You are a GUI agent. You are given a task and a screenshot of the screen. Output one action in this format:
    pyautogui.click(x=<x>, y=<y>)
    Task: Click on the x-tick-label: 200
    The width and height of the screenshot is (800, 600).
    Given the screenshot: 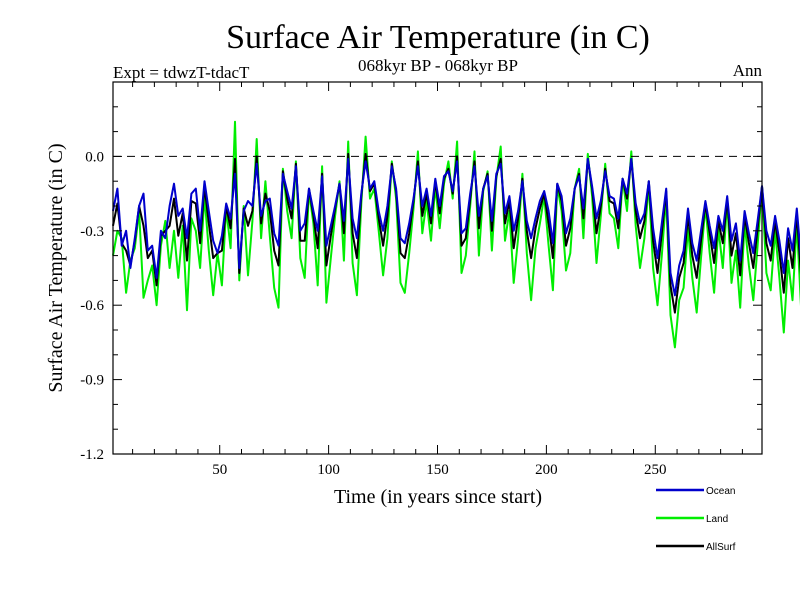 What is the action you would take?
    pyautogui.click(x=546, y=470)
    